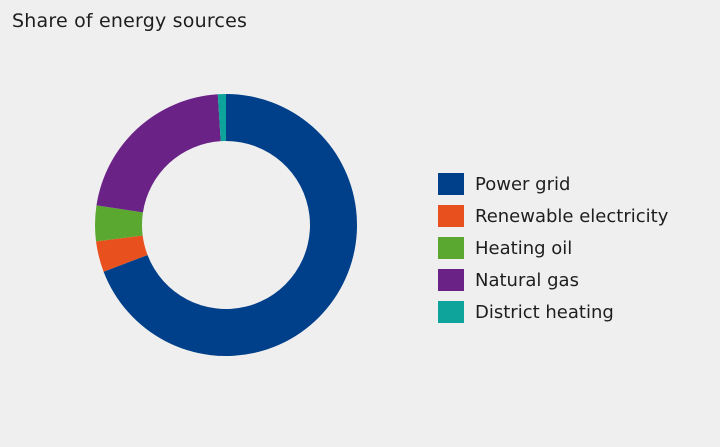 The width and height of the screenshot is (720, 447). I want to click on slice-heating-oil, so click(119, 223).